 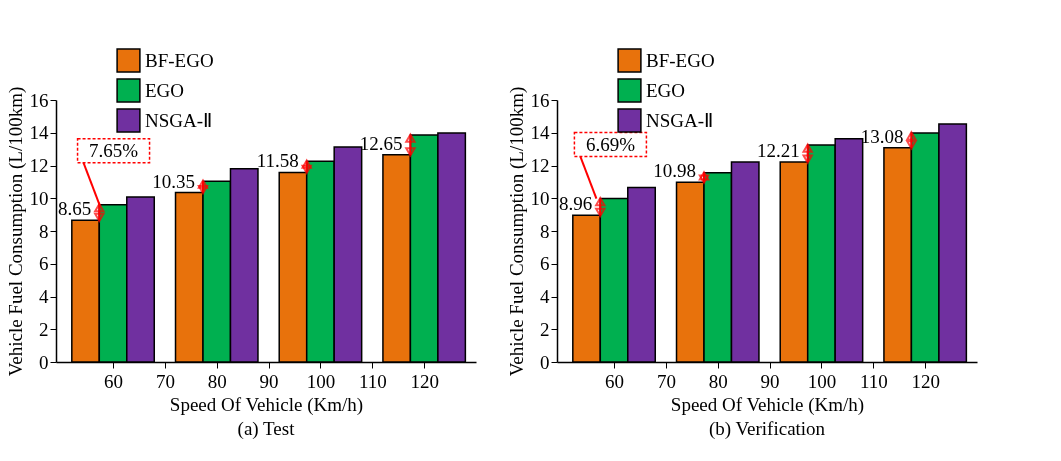 I want to click on text: (a) Test, so click(x=266, y=429).